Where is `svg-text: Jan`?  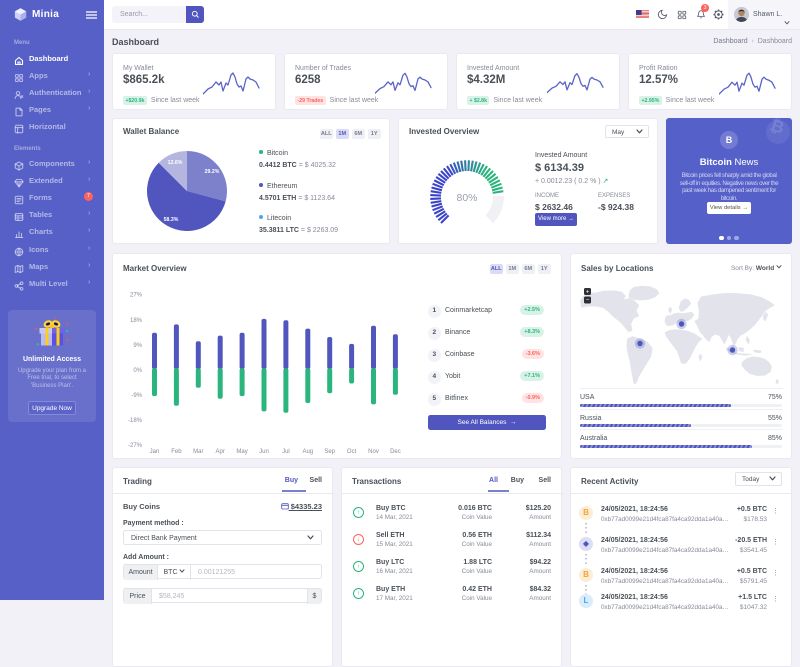
svg-text: Jan is located at coordinates (155, 452).